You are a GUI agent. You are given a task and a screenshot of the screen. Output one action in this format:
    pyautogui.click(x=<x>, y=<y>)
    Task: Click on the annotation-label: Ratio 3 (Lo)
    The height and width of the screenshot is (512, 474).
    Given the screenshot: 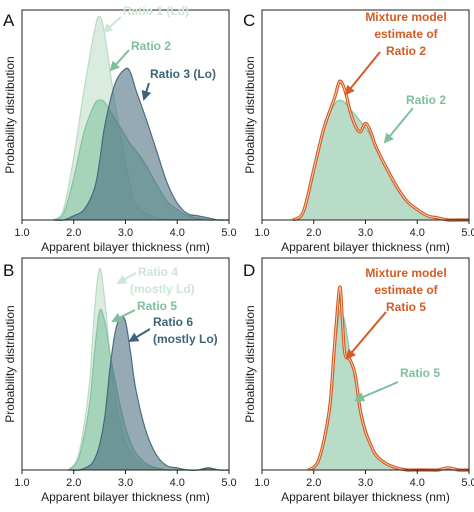 What is the action you would take?
    pyautogui.click(x=183, y=74)
    